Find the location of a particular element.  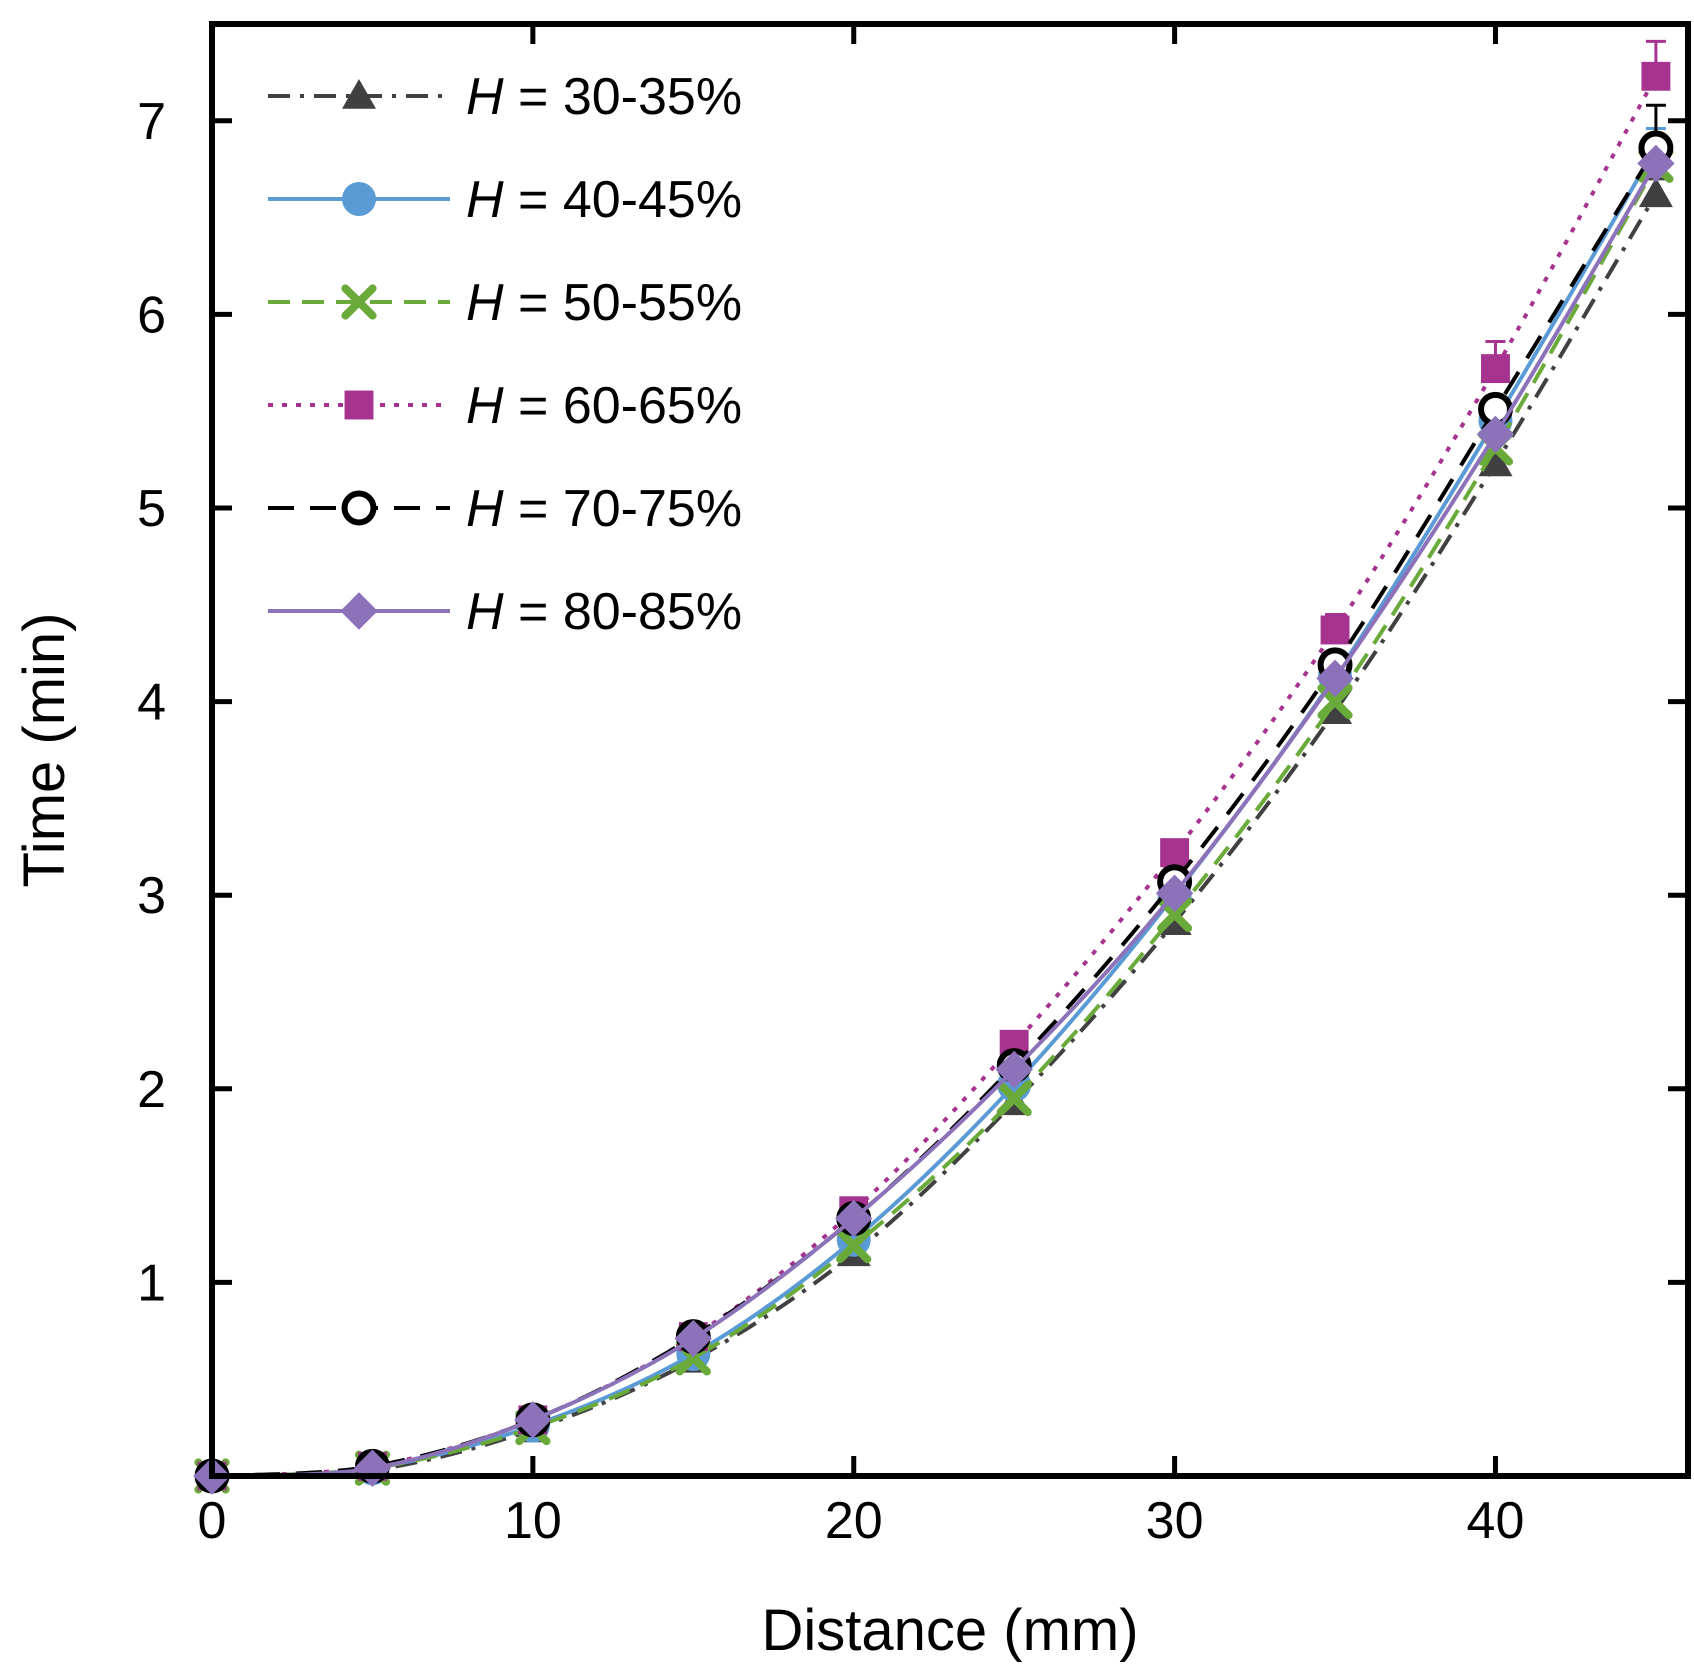

y-tick-label: 2 is located at coordinates (151, 1090).